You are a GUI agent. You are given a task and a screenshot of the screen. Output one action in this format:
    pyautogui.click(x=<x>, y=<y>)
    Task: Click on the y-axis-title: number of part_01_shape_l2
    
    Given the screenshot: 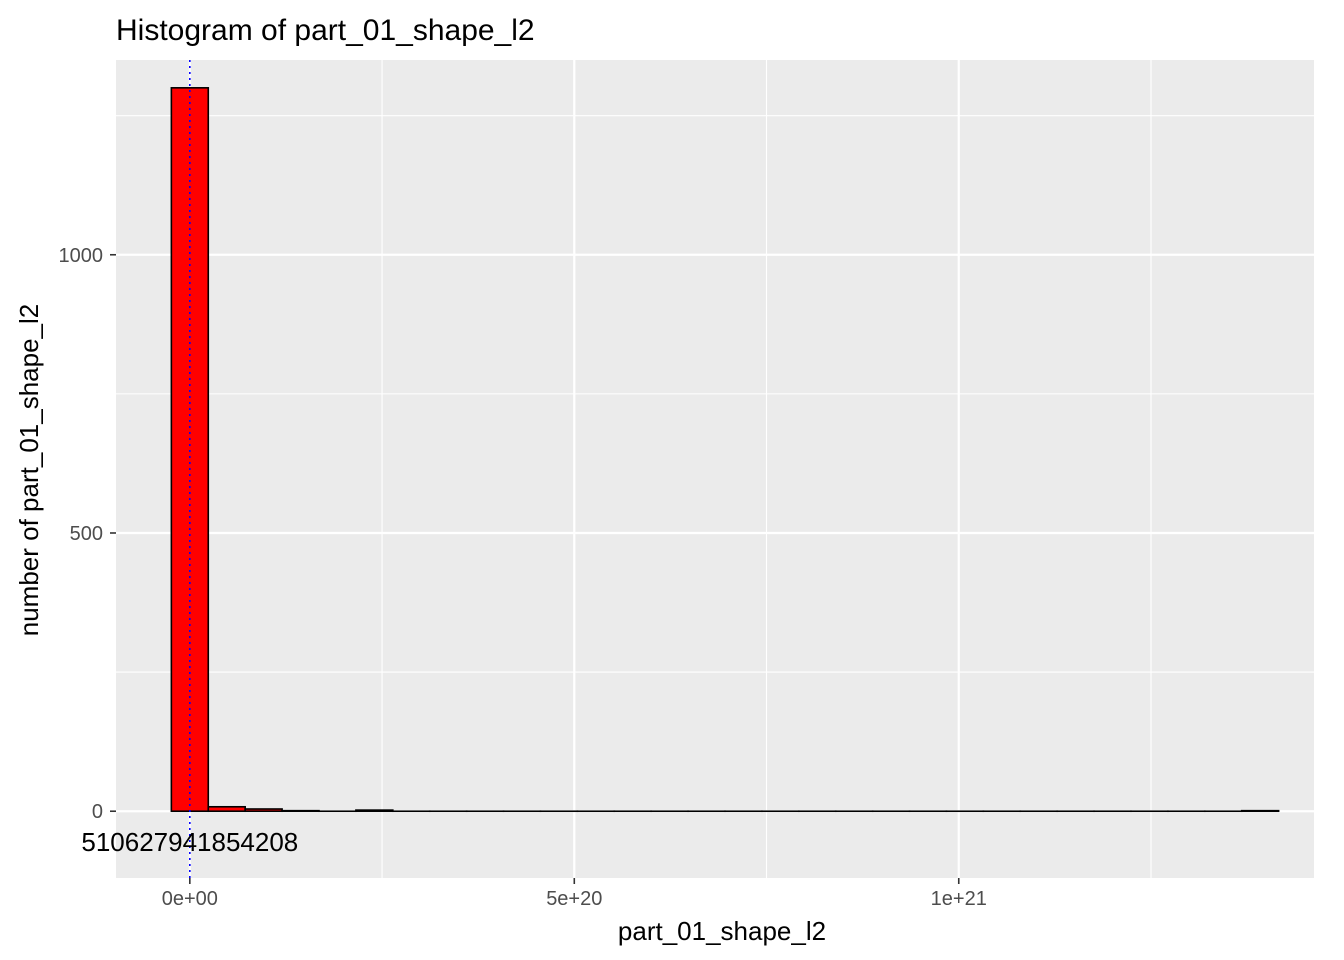 What is the action you would take?
    pyautogui.click(x=29, y=470)
    